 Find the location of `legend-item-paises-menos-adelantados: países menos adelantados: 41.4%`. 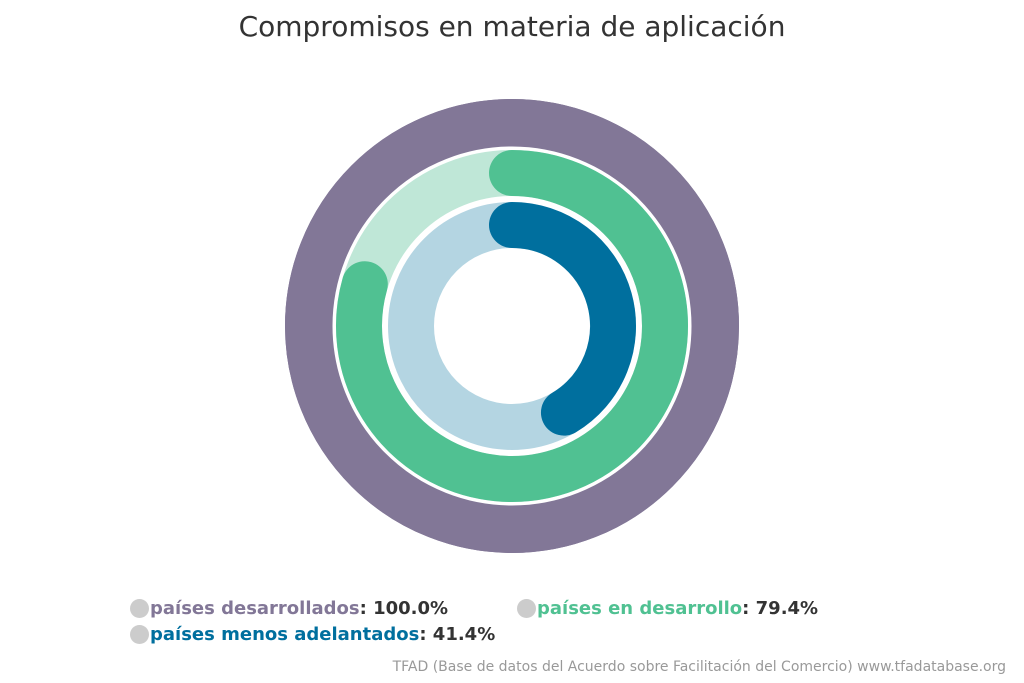

legend-item-paises-menos-adelantados: países menos adelantados: 41.4% is located at coordinates (312, 634).